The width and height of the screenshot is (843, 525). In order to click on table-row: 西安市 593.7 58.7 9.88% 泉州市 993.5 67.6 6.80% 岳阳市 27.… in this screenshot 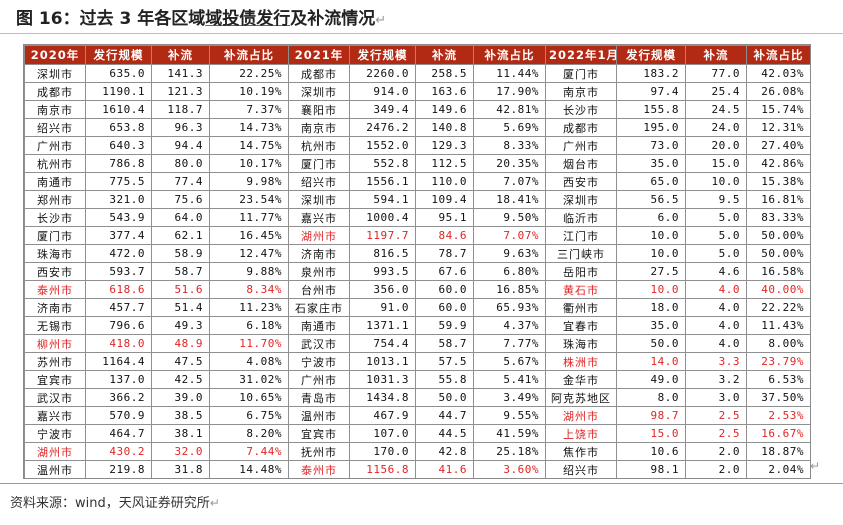, I will do `click(417, 271)`.